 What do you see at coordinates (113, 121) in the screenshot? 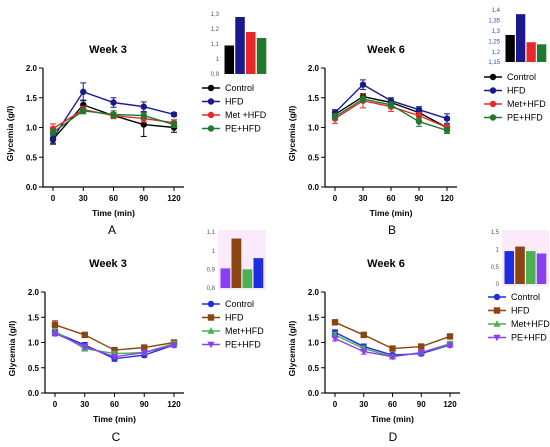
I see `series-pe-hfd` at bounding box center [113, 121].